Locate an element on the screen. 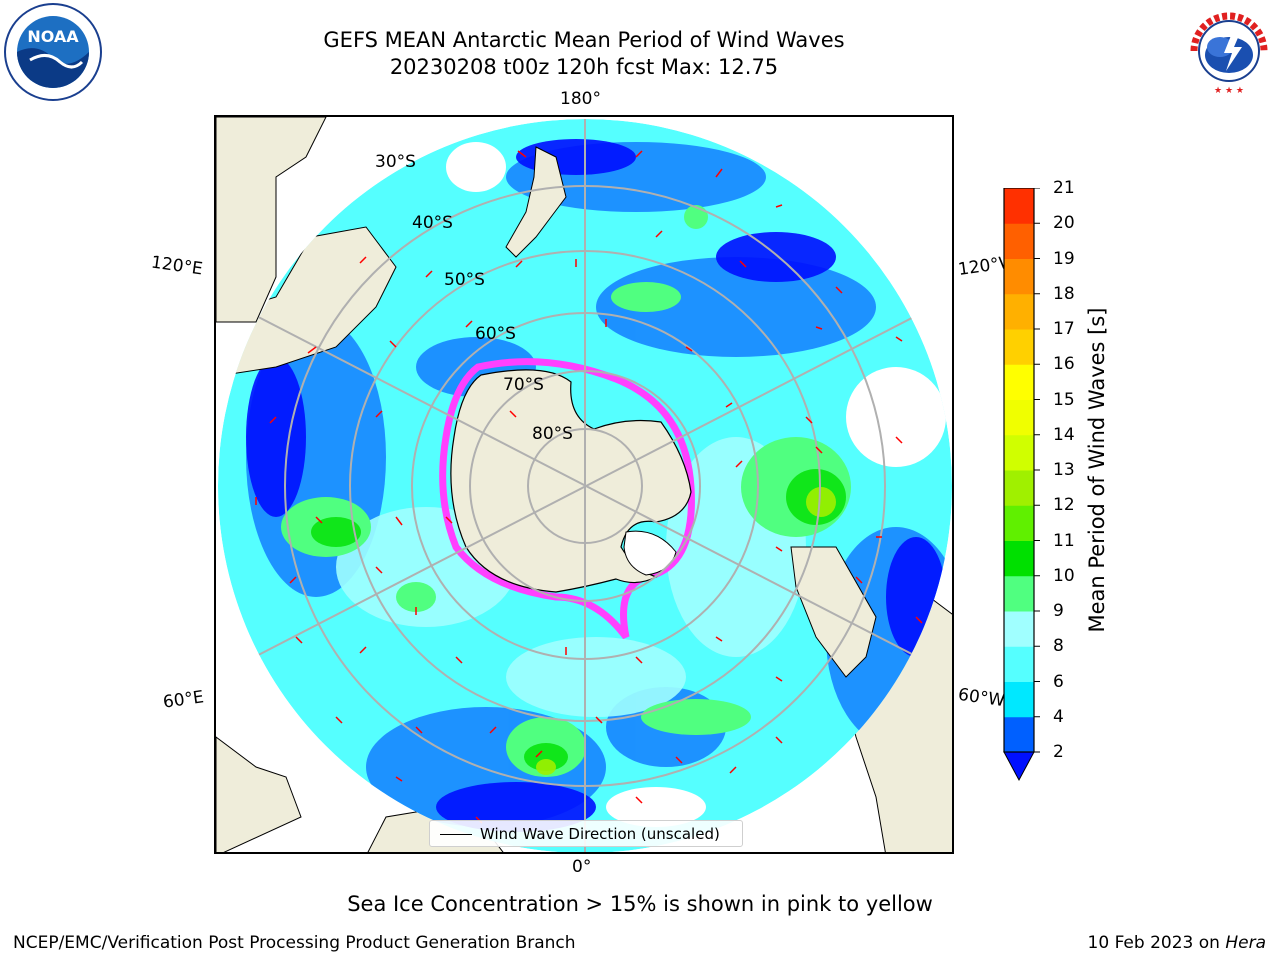 This screenshot has width=1280, height=960. lat-label-80s: 80°S is located at coordinates (552, 434).